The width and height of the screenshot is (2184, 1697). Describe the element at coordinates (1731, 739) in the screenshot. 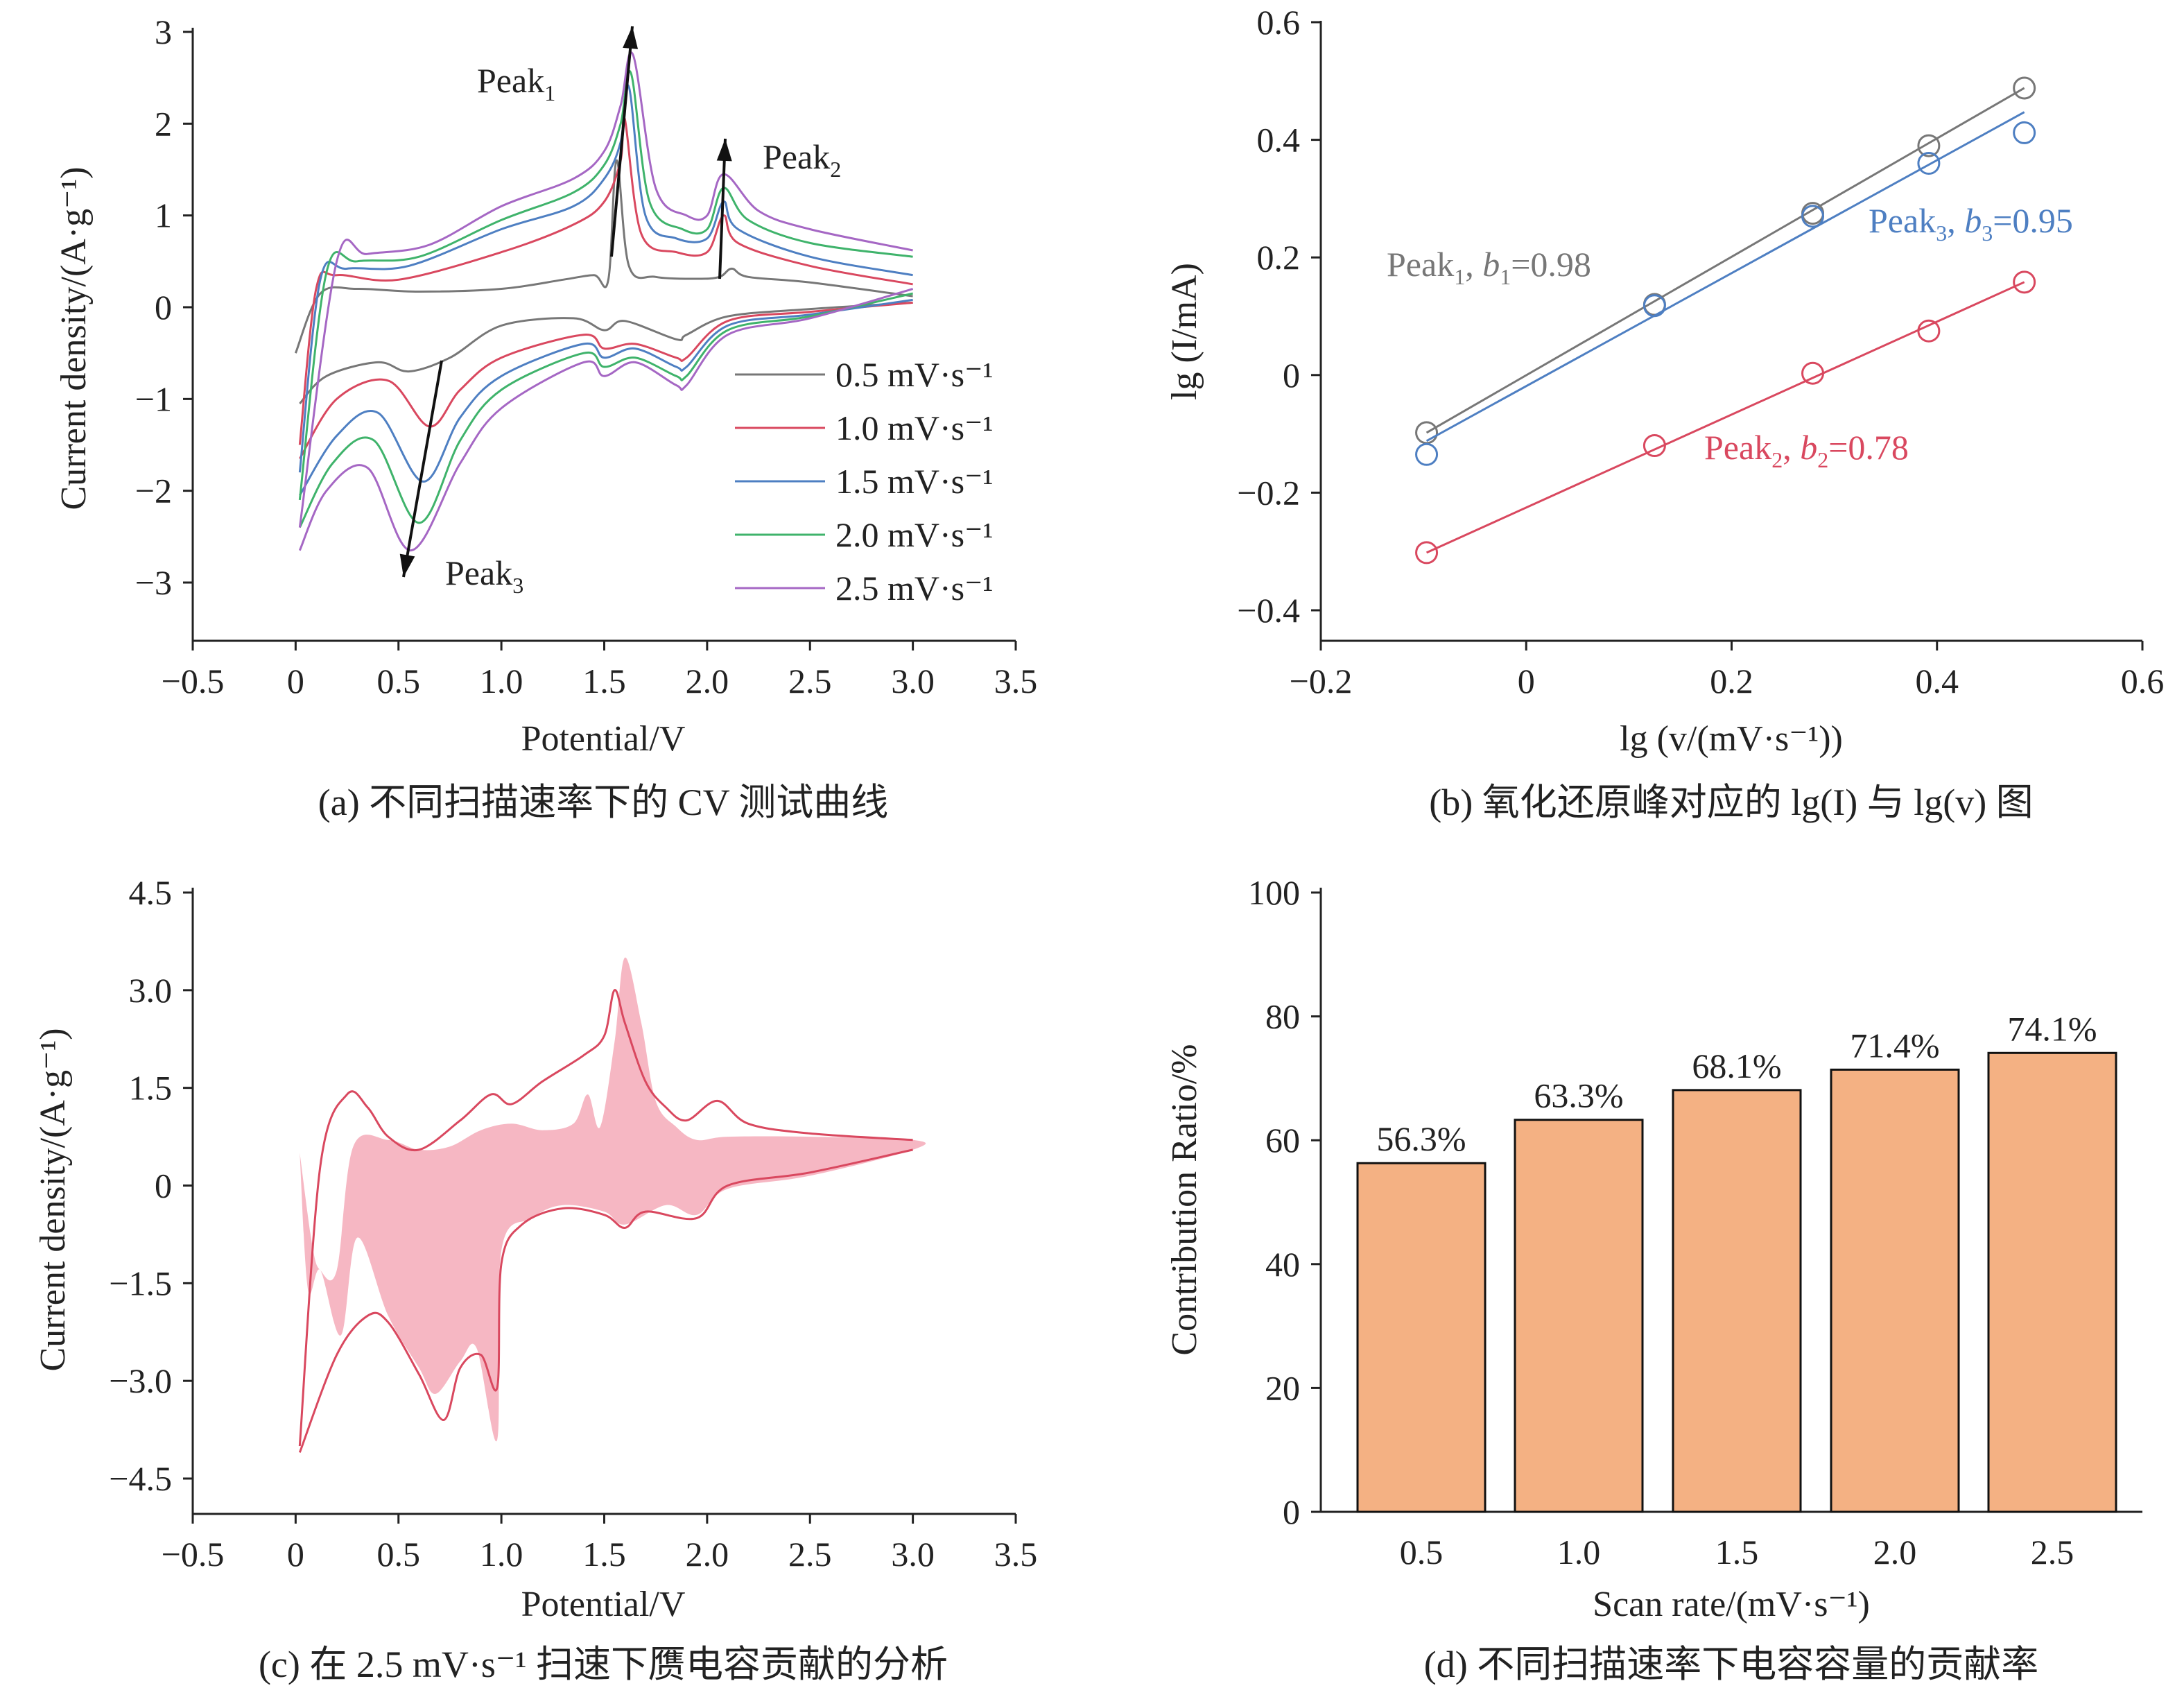

I see `b-x-axis-title: lg (v/(mV·s⁻¹))` at that location.